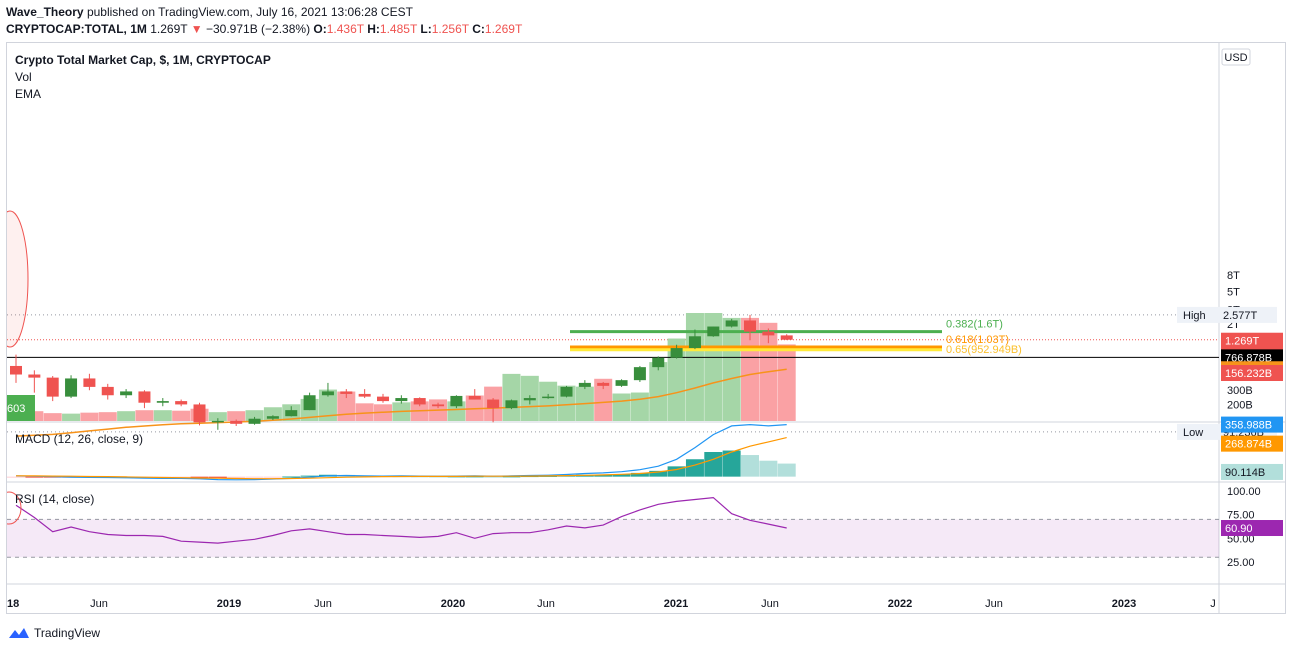  Describe the element at coordinates (13, 604) in the screenshot. I see `time-axis-tick: 2018` at that location.